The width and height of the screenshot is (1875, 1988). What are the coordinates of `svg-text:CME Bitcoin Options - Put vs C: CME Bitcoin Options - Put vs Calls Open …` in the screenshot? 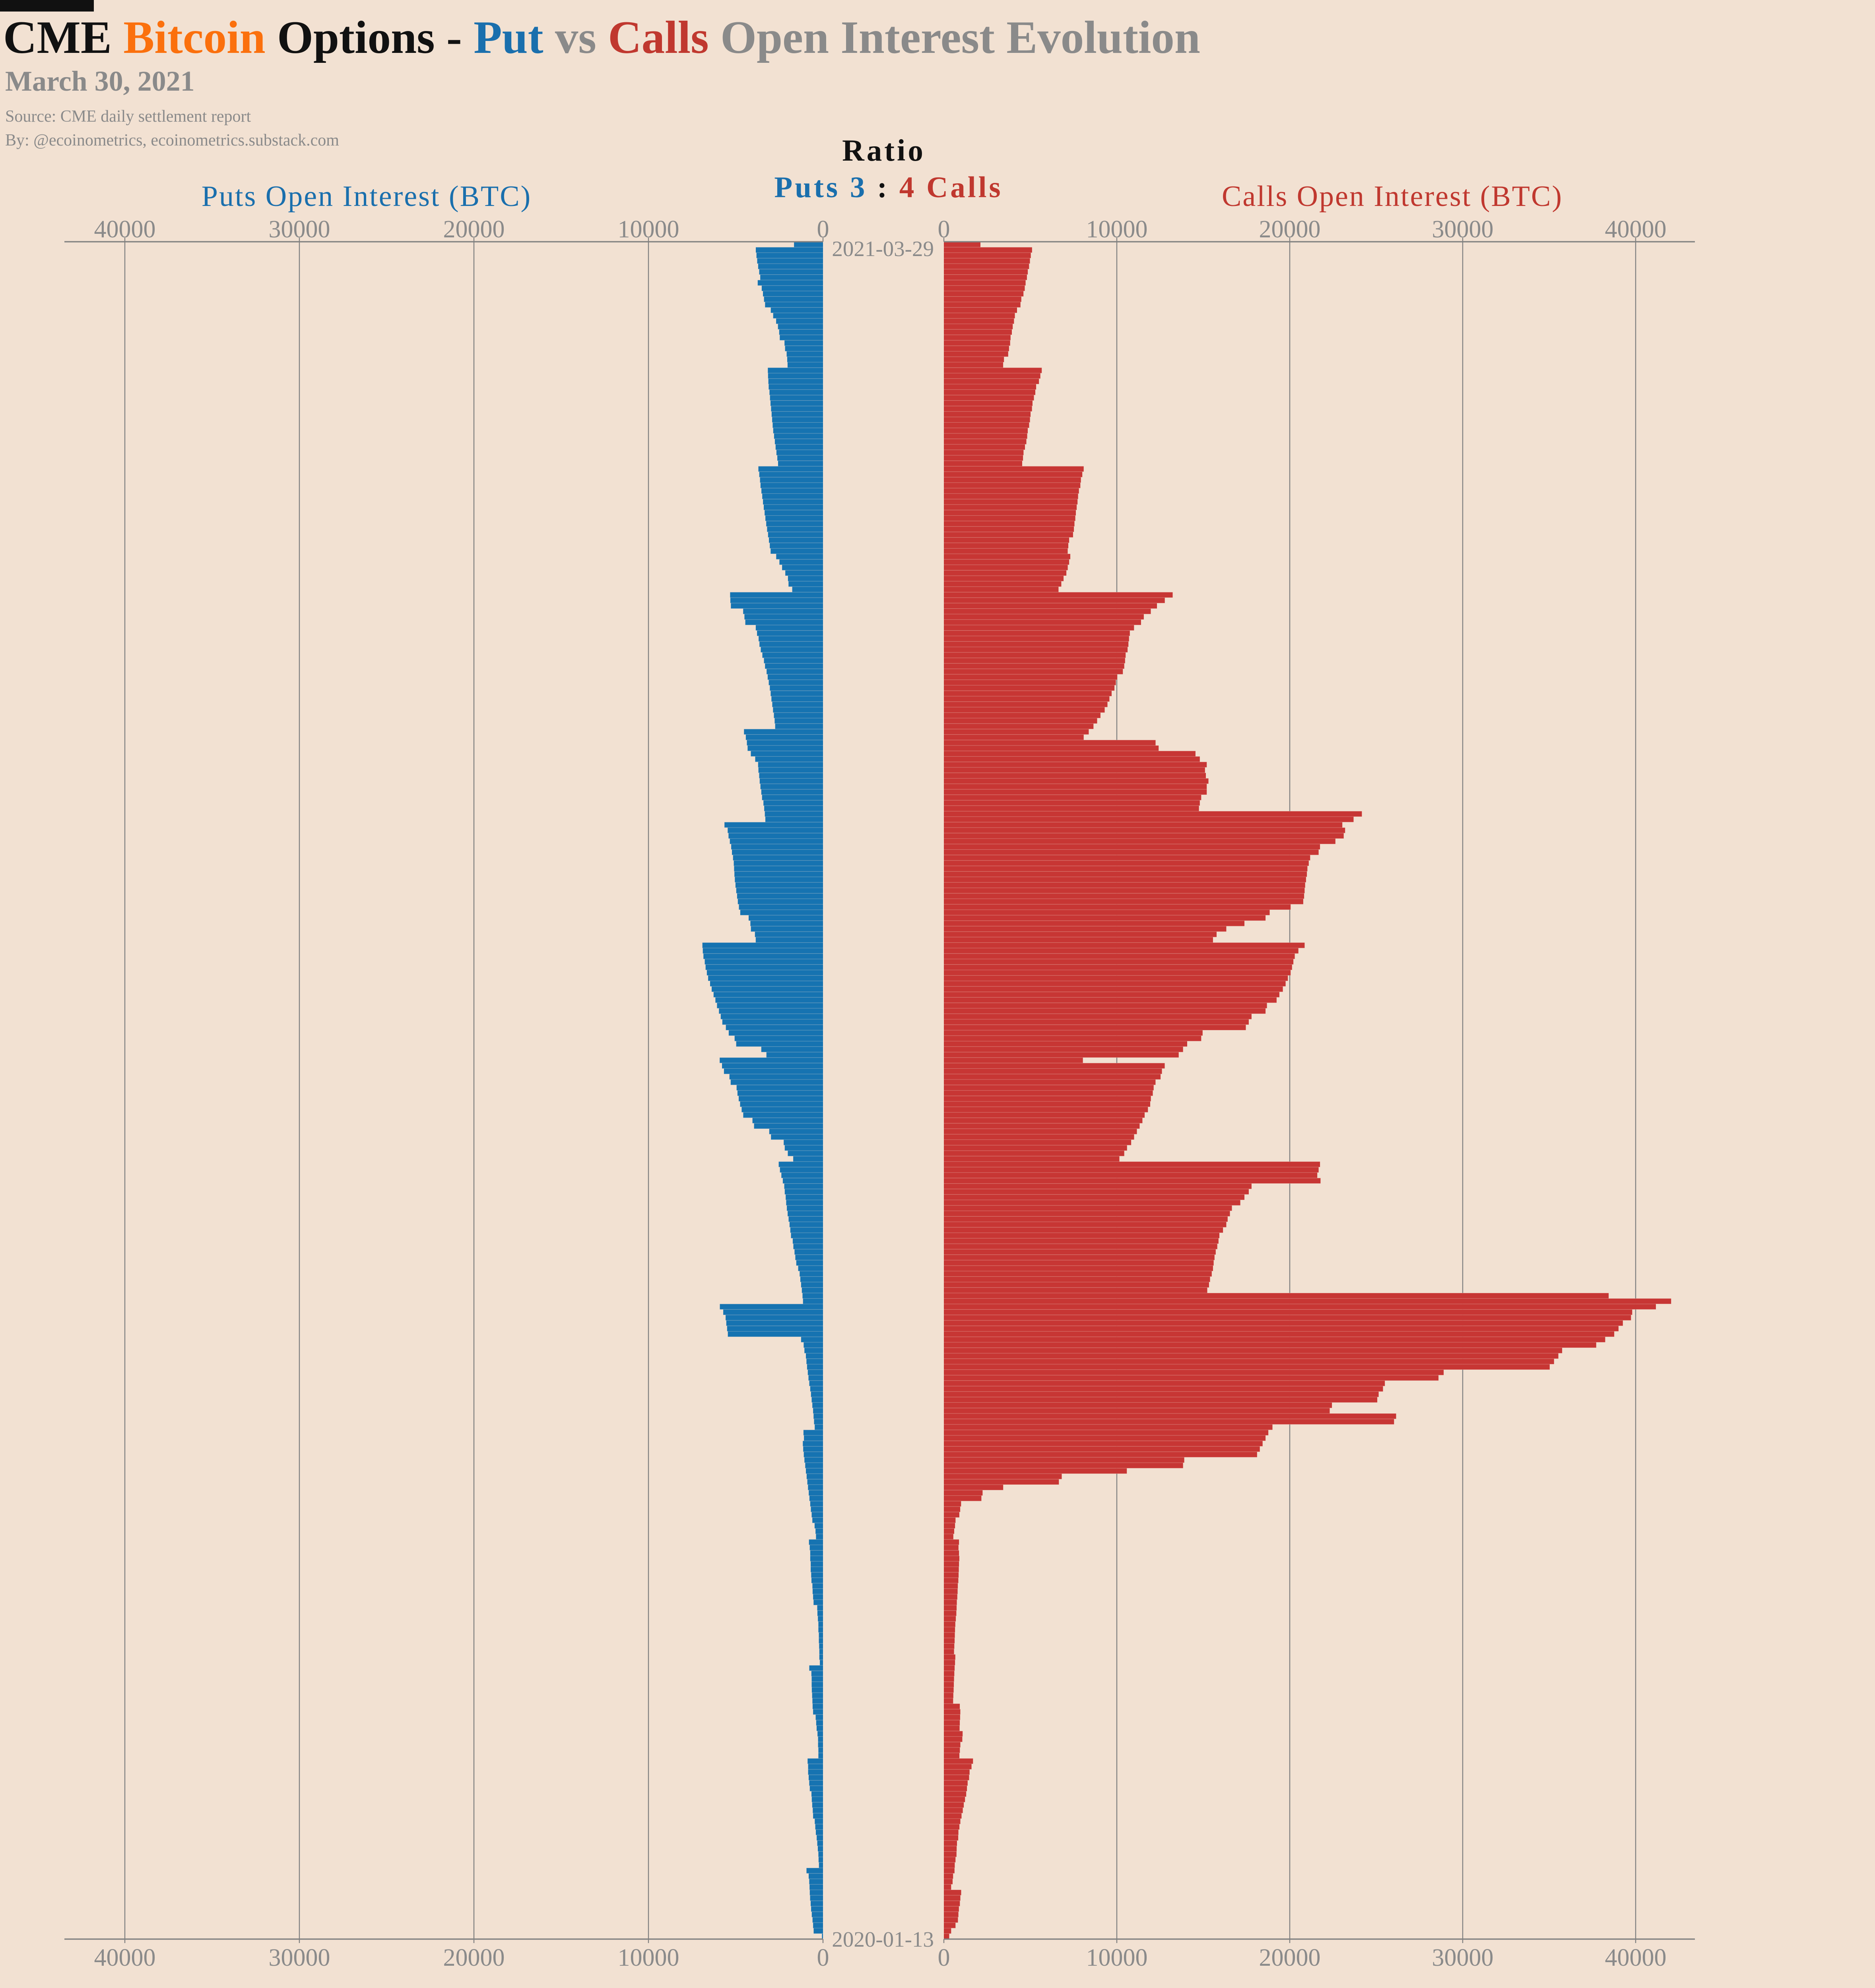 It's located at (601, 37).